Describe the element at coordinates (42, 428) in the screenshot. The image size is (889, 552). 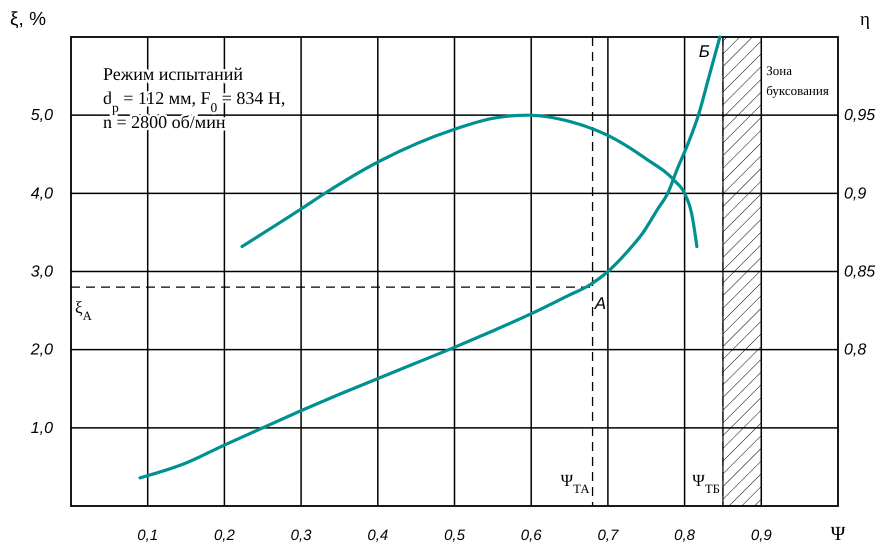
I see `y-tick-label: 1,0` at that location.